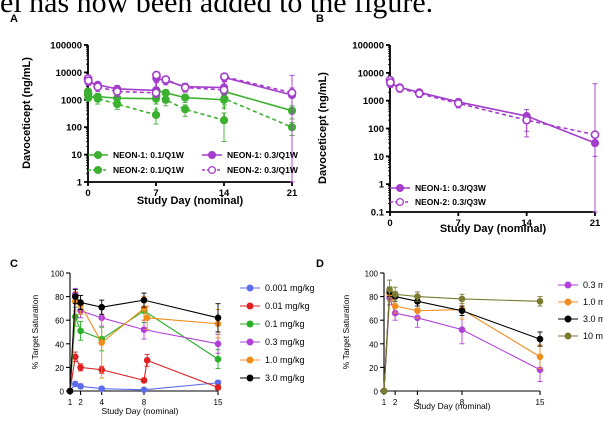  I want to click on panel-b-y-tick-label: 0.1, so click(378, 213).